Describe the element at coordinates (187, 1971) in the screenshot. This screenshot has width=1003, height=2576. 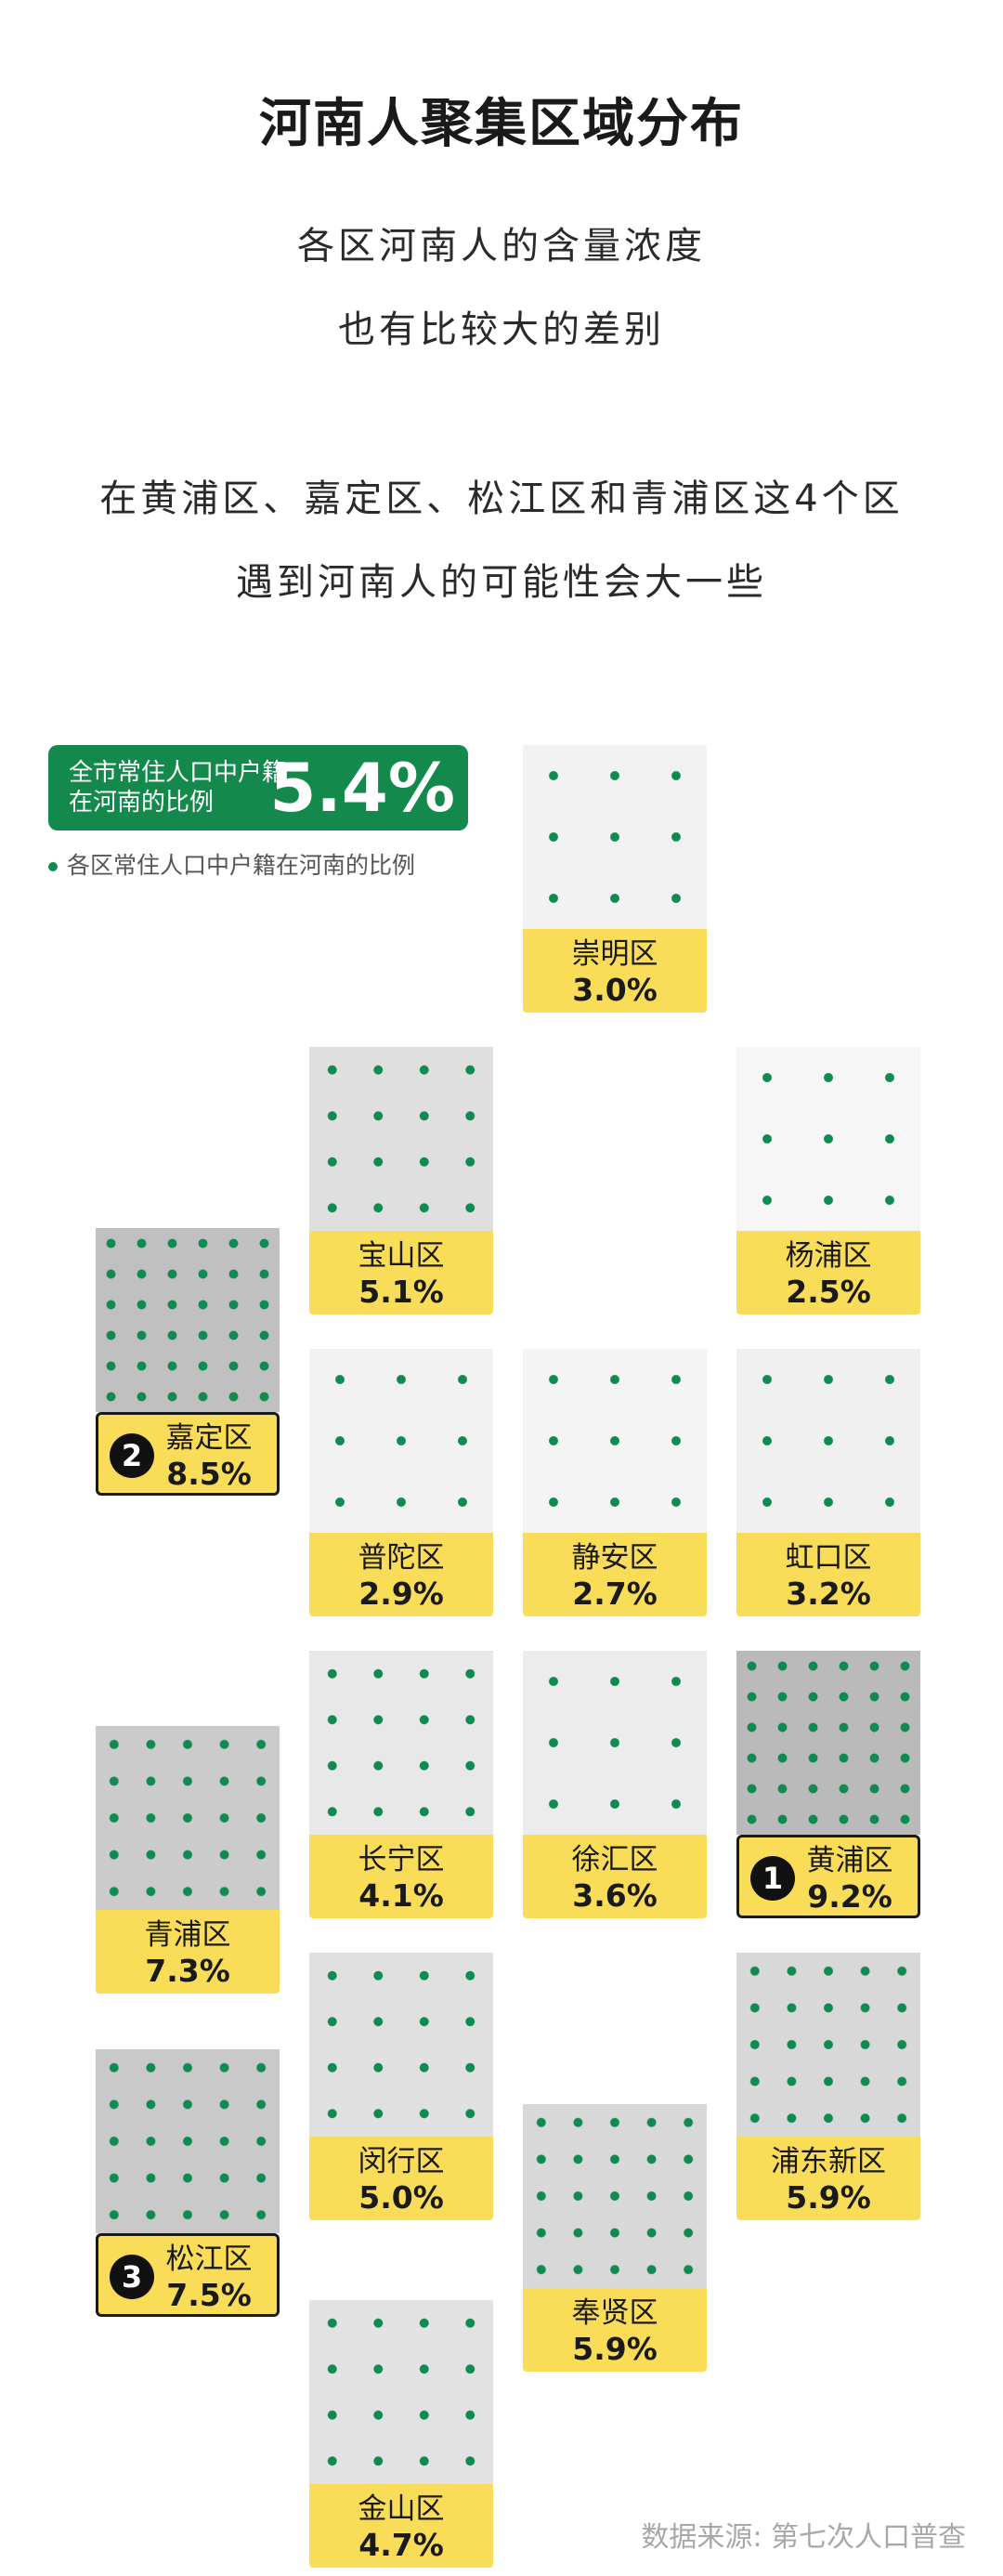
I see `district-value: 7.3%` at that location.